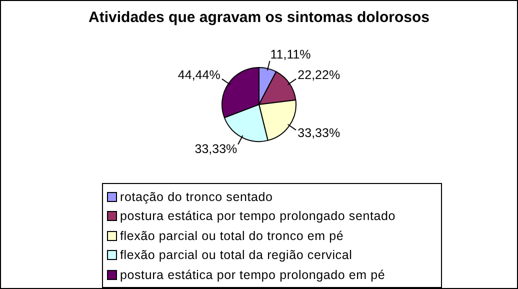 The image size is (518, 289). What do you see at coordinates (259, 17) in the screenshot?
I see `chart-title: Atividades que agravam os sintomas dolorosos` at bounding box center [259, 17].